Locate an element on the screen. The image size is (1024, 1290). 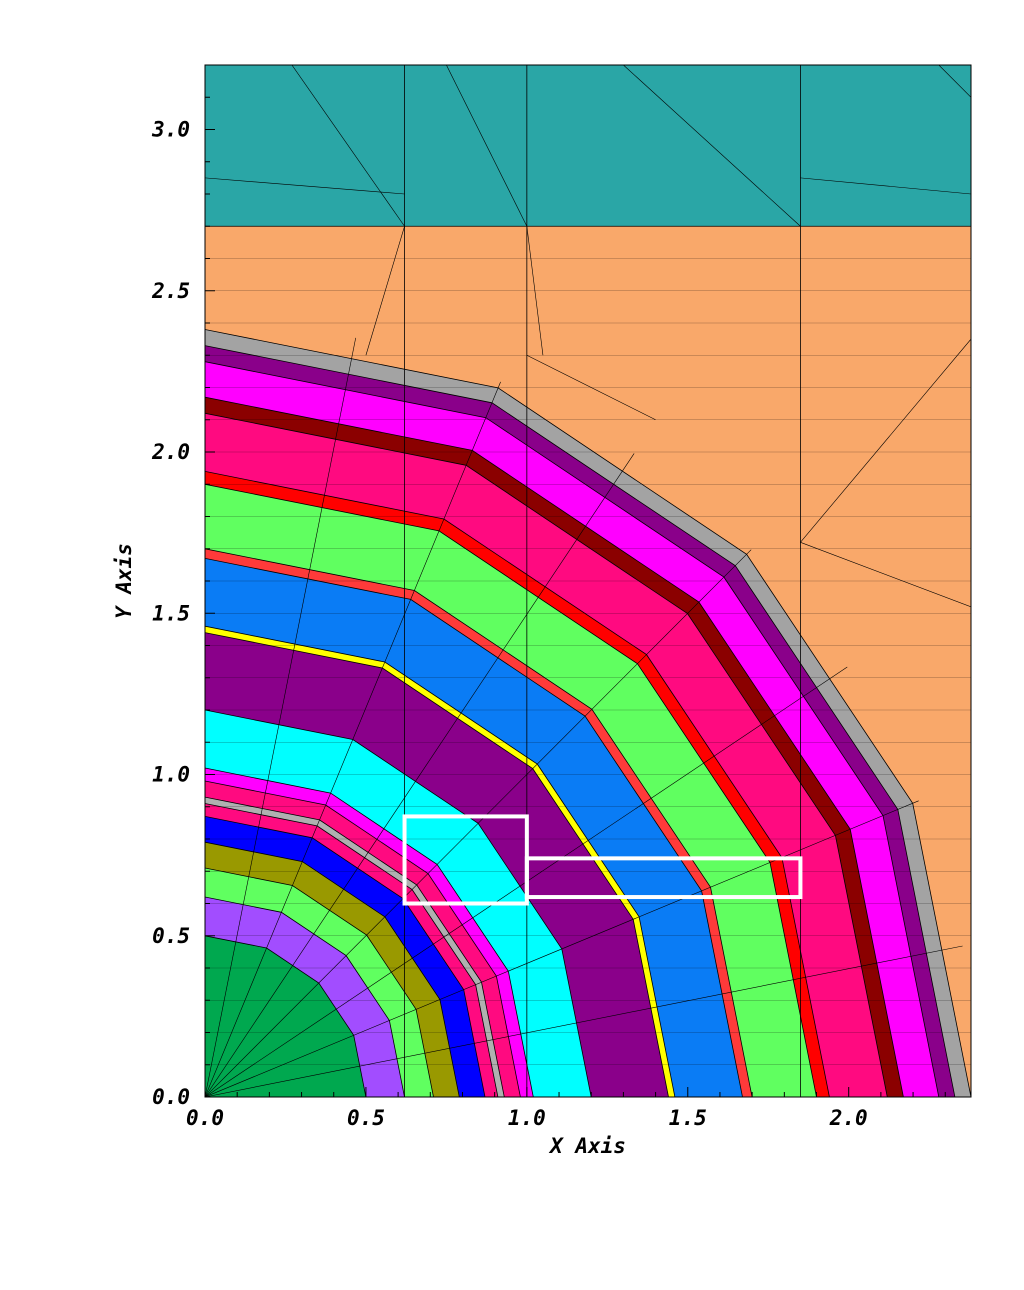
y-tick-label: 1.5 is located at coordinates (171, 613).